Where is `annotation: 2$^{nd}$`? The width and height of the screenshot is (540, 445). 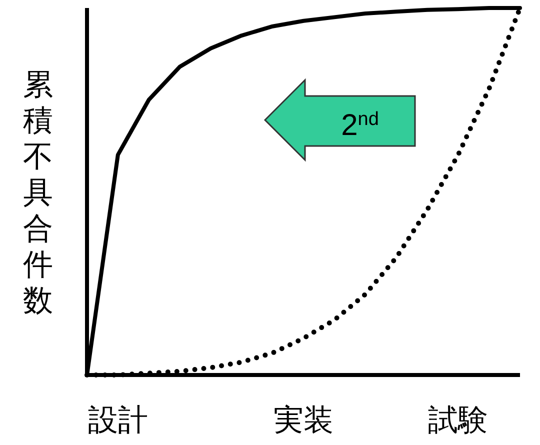 annotation: 2$^{nd}$ is located at coordinates (360, 125).